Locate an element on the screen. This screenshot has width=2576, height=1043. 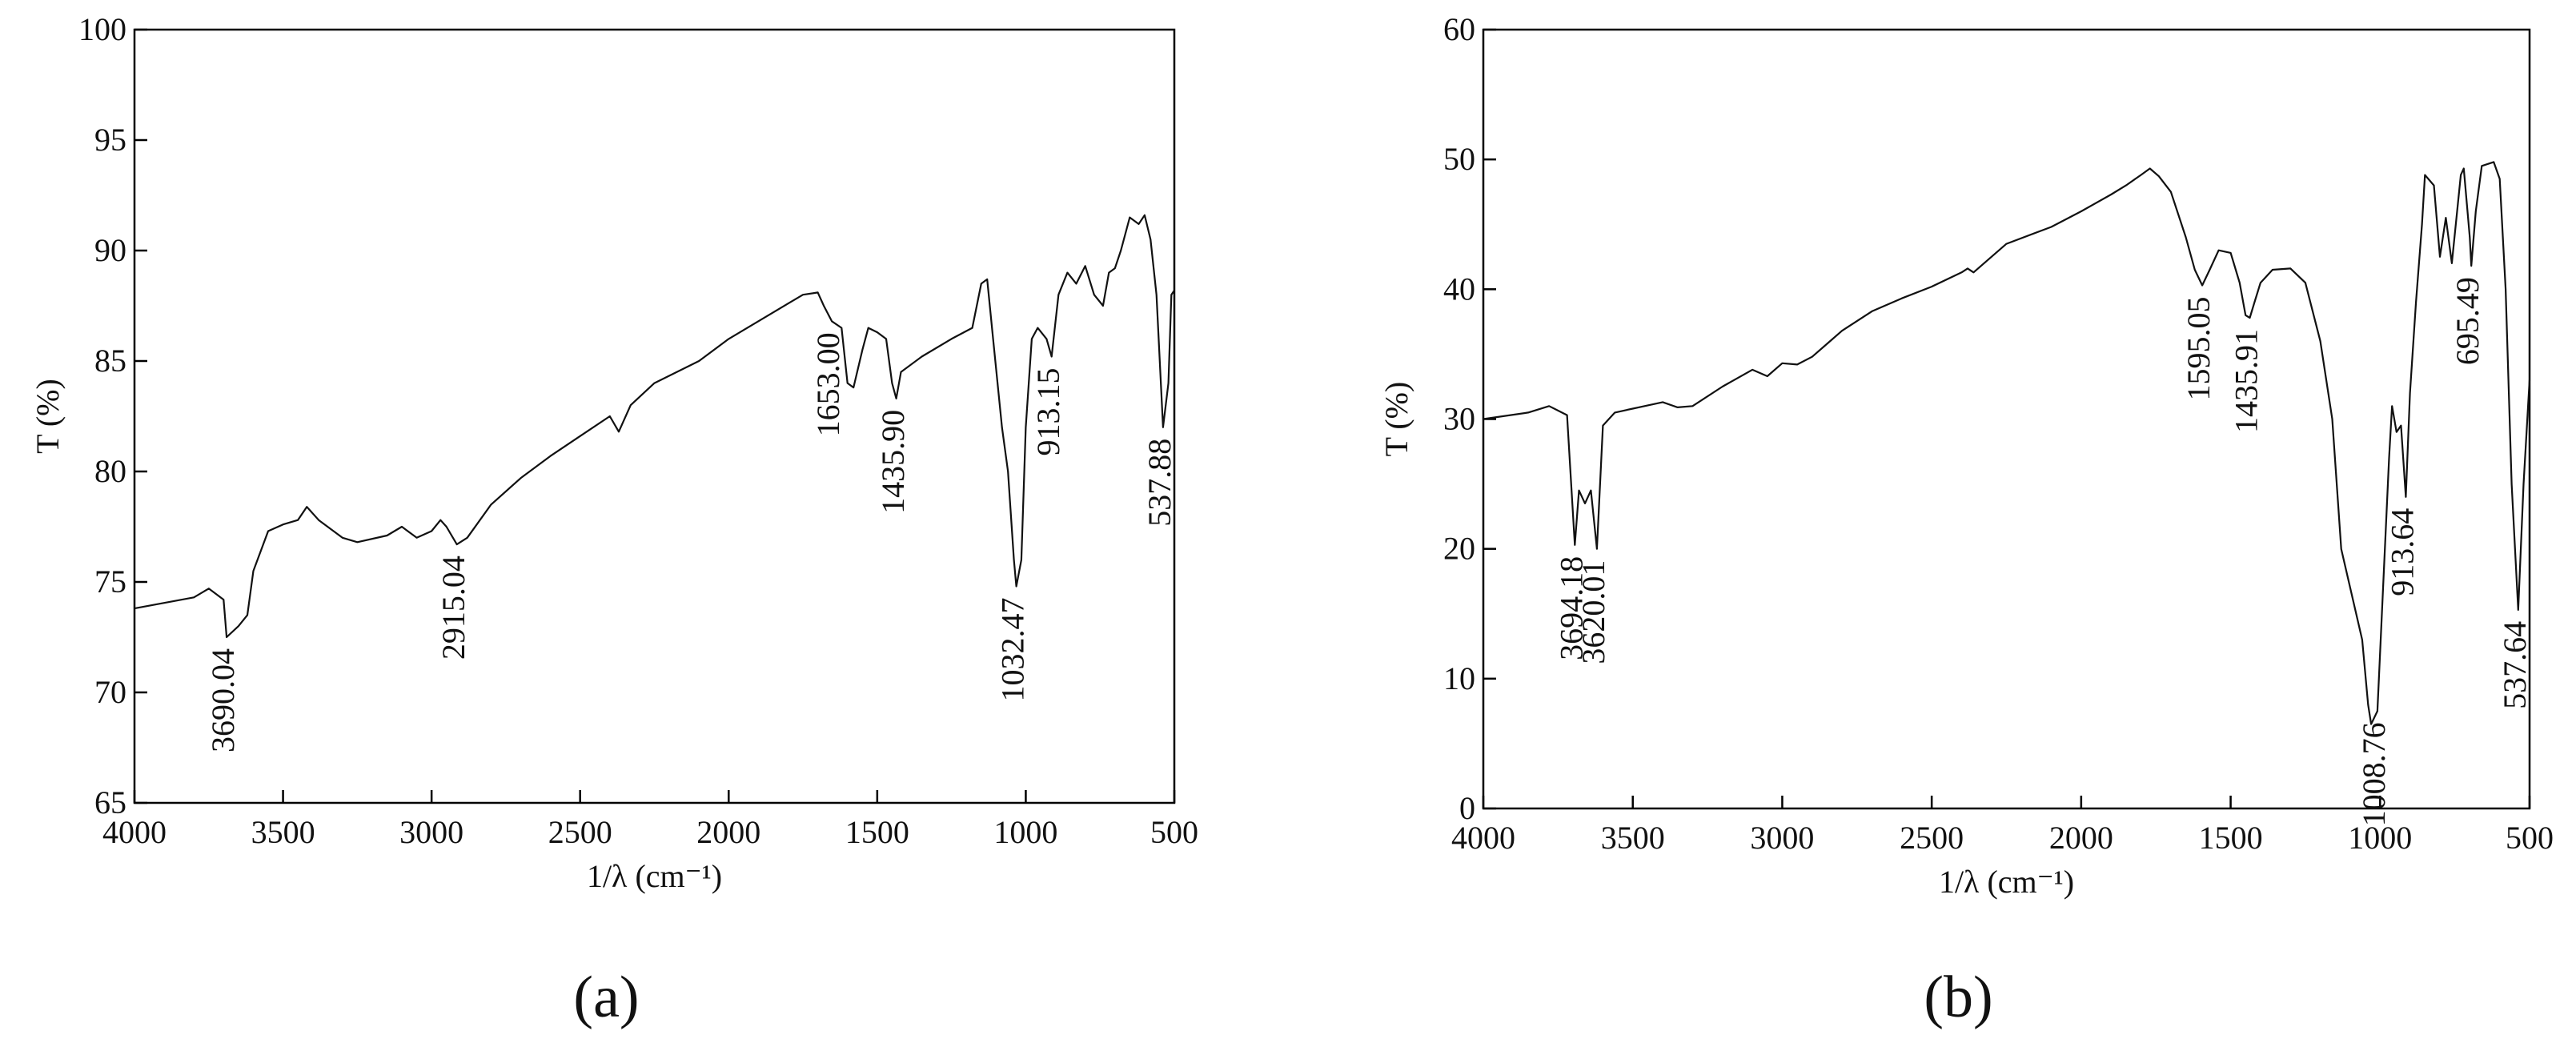
panel-label: (a) is located at coordinates (606, 998).